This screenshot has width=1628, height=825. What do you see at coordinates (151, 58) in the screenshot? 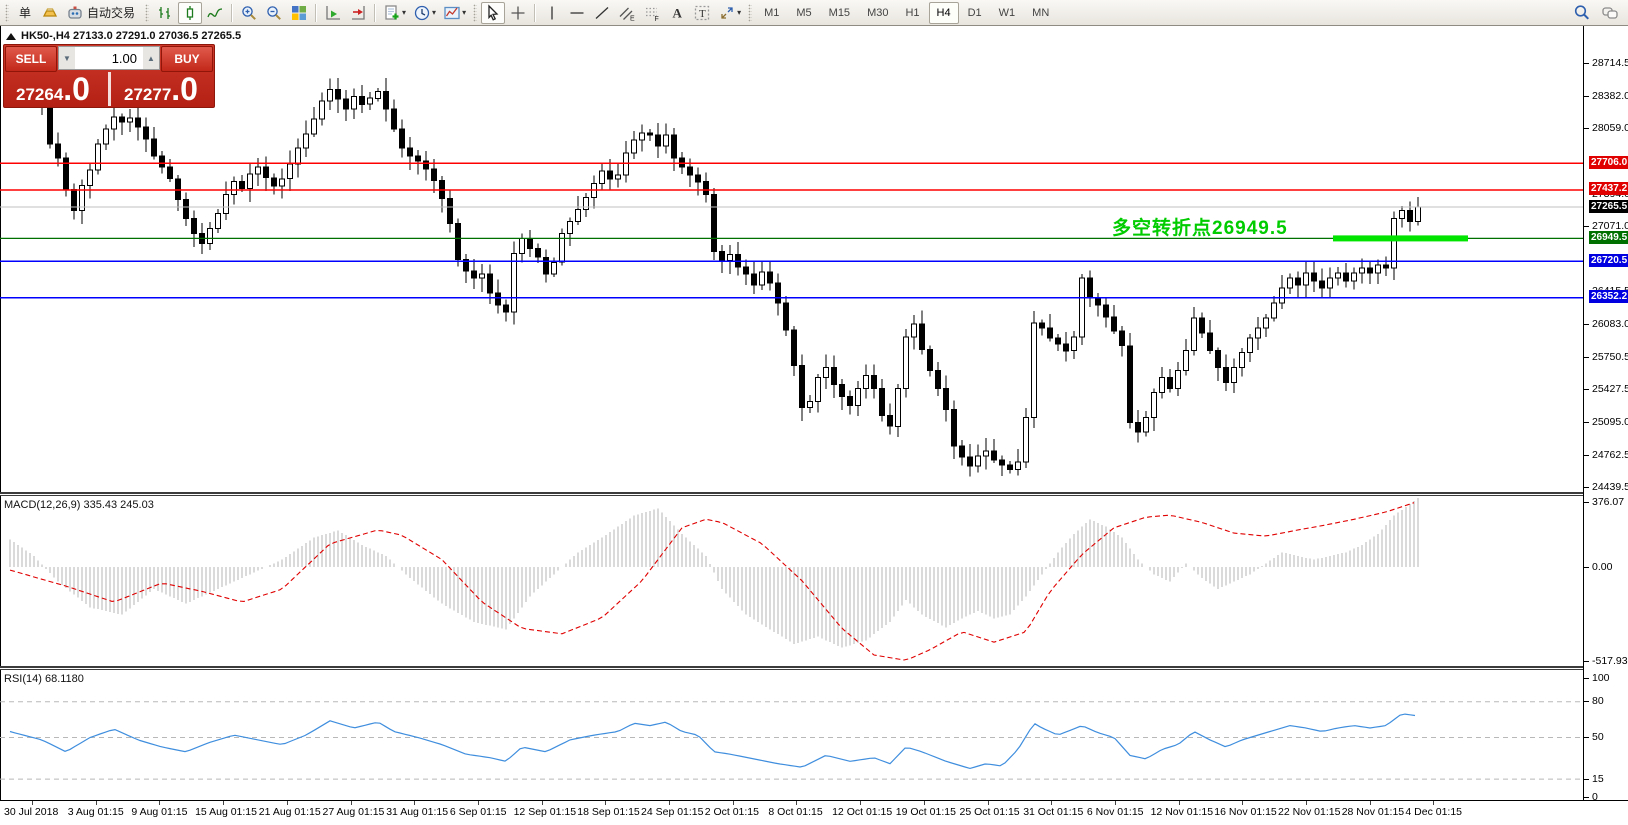
I see `volume-up-icon: ▲` at bounding box center [151, 58].